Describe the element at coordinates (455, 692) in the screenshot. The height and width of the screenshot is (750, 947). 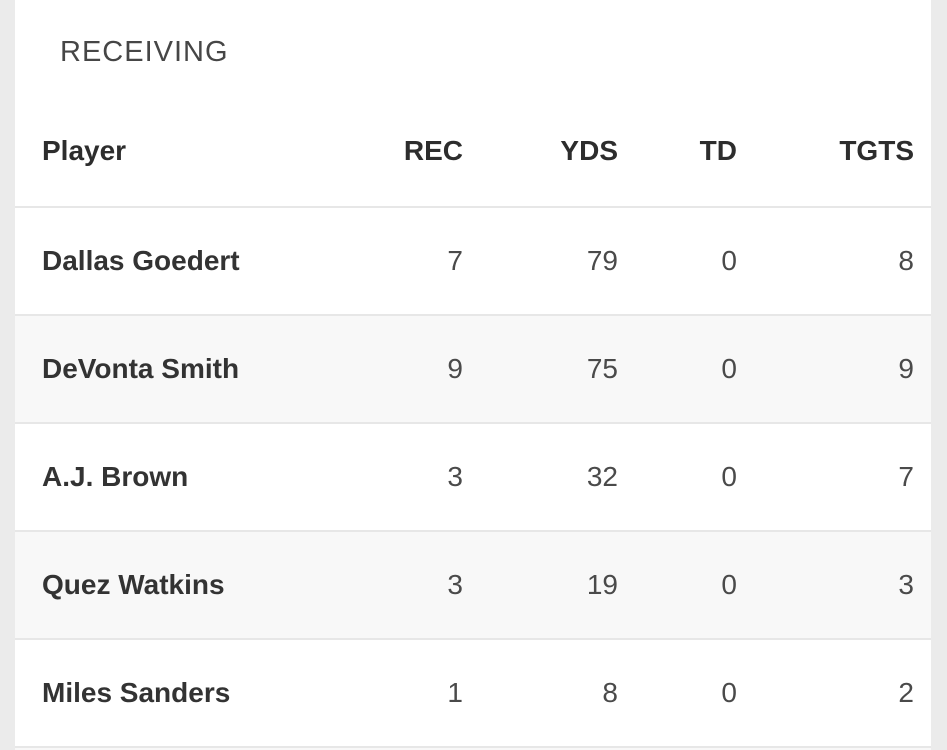
I see `stat-cell-rec: 1` at that location.